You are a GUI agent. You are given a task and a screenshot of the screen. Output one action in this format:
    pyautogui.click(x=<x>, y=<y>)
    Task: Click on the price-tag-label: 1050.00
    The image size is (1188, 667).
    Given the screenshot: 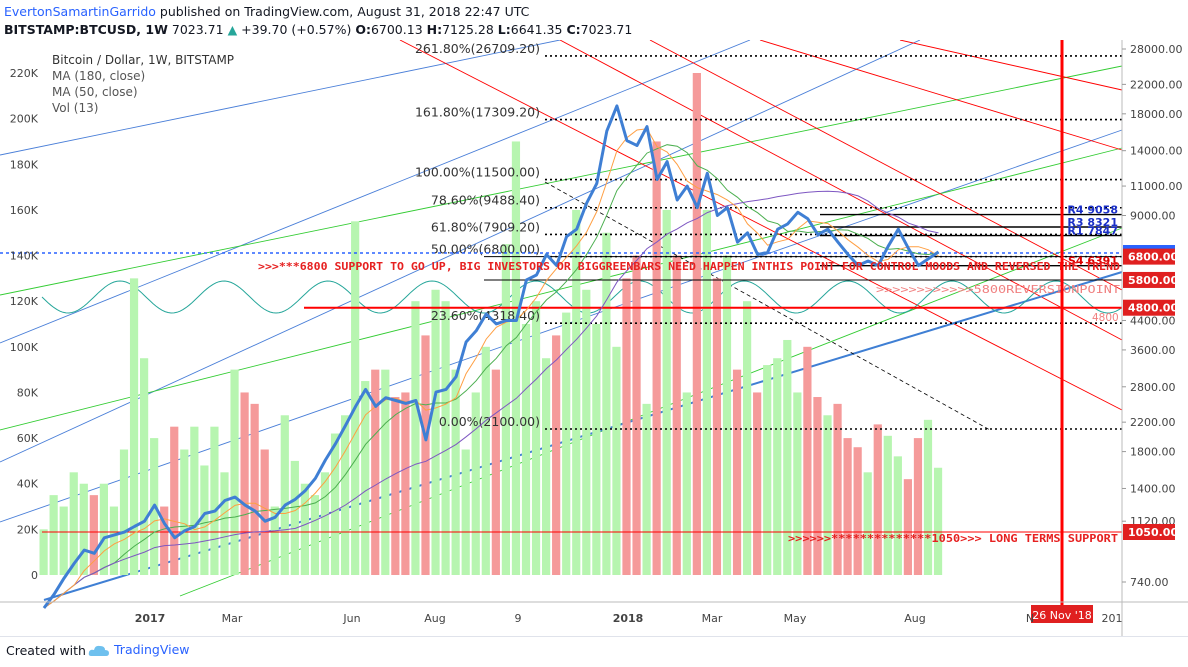 What is the action you would take?
    pyautogui.click(x=1153, y=532)
    